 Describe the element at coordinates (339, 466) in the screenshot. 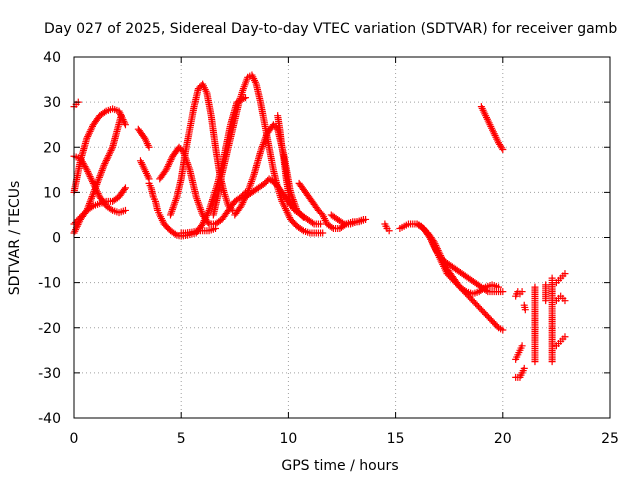

I see `x-axis-label: GPS time / hours` at that location.